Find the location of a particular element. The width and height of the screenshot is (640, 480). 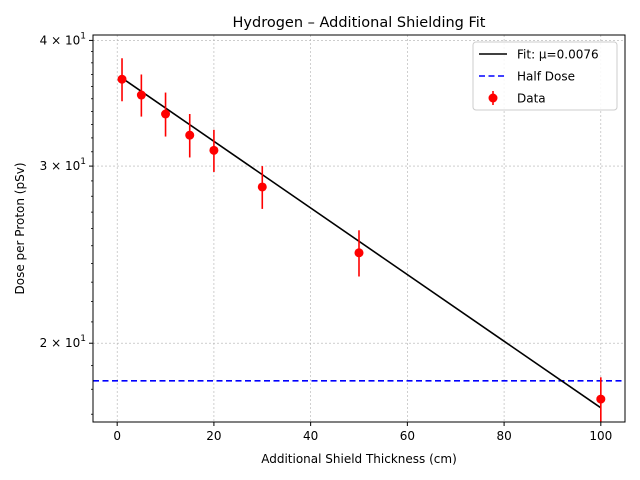

x-tick-label: 100 is located at coordinates (600, 436).